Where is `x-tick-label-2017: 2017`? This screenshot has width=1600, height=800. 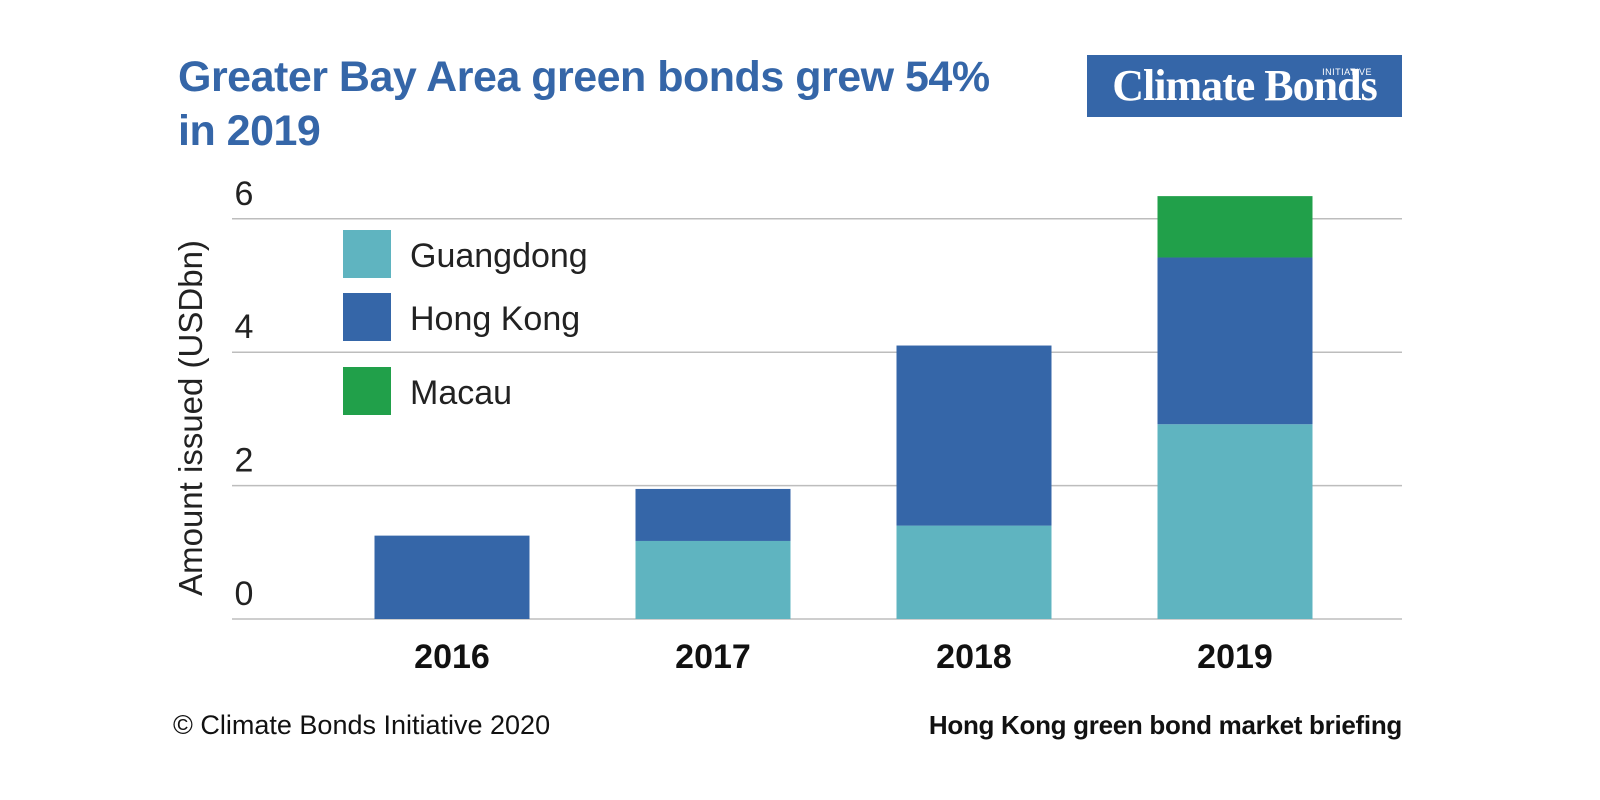 x-tick-label-2017: 2017 is located at coordinates (713, 657).